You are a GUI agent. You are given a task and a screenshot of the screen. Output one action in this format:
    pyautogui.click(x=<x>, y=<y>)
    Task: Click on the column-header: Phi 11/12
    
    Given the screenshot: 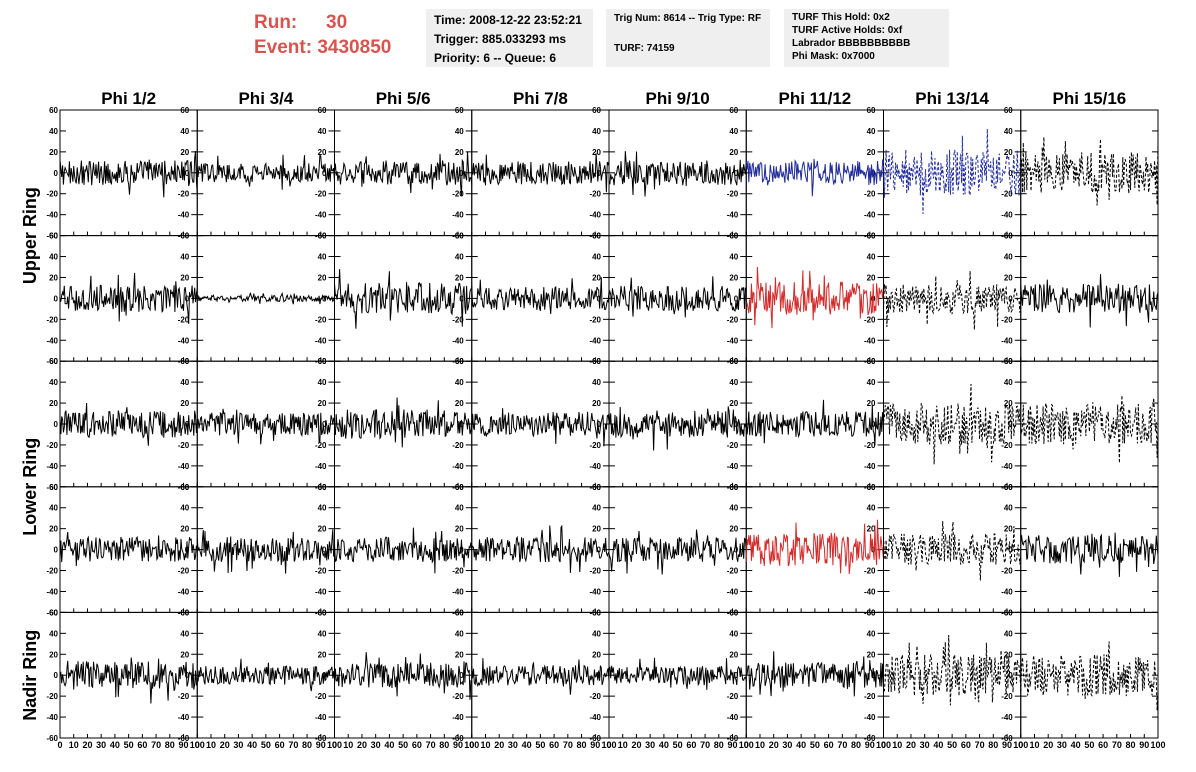 What is the action you would take?
    pyautogui.click(x=814, y=98)
    